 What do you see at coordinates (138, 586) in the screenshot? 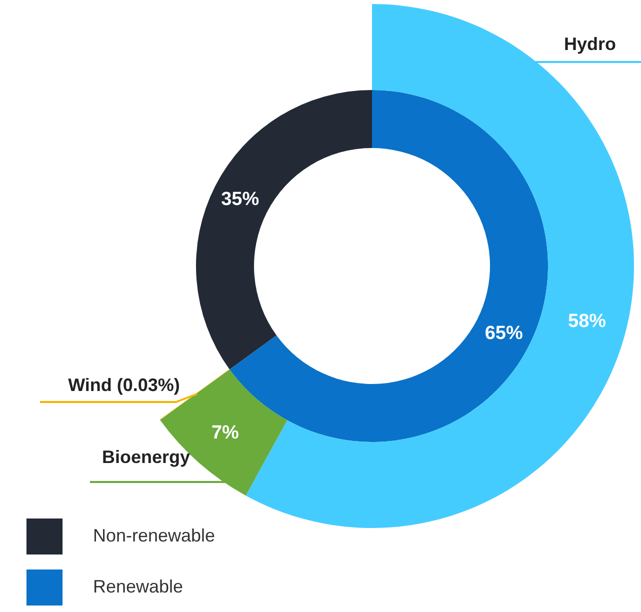
I see `legend-label: Renewable` at bounding box center [138, 586].